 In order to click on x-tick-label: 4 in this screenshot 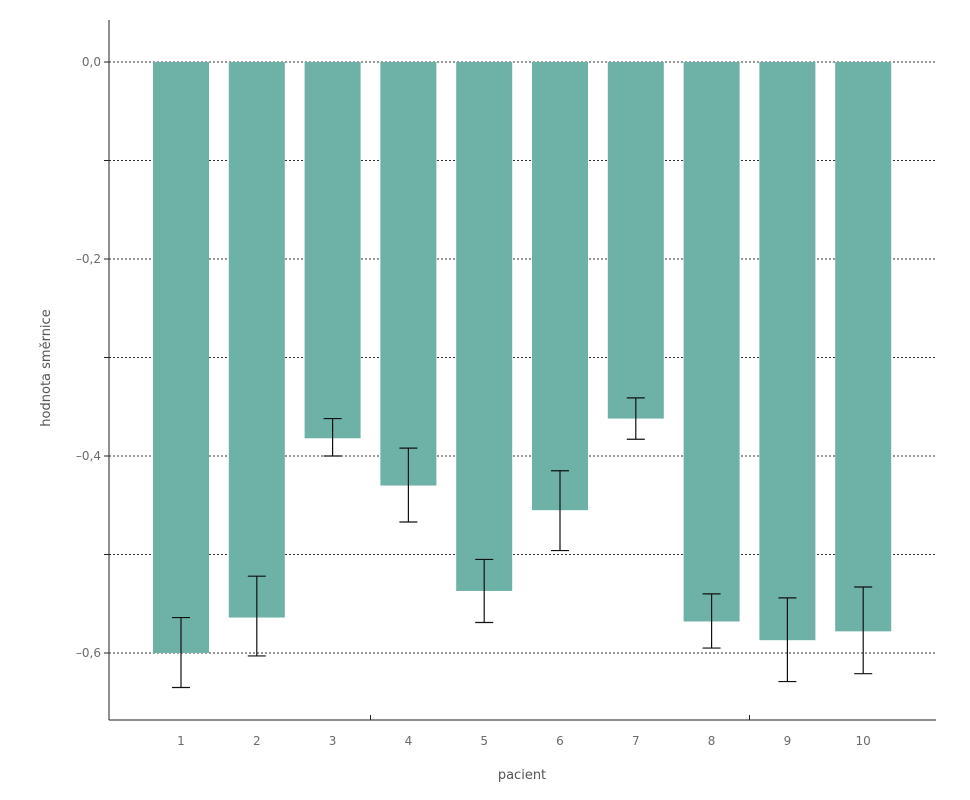, I will do `click(409, 741)`.